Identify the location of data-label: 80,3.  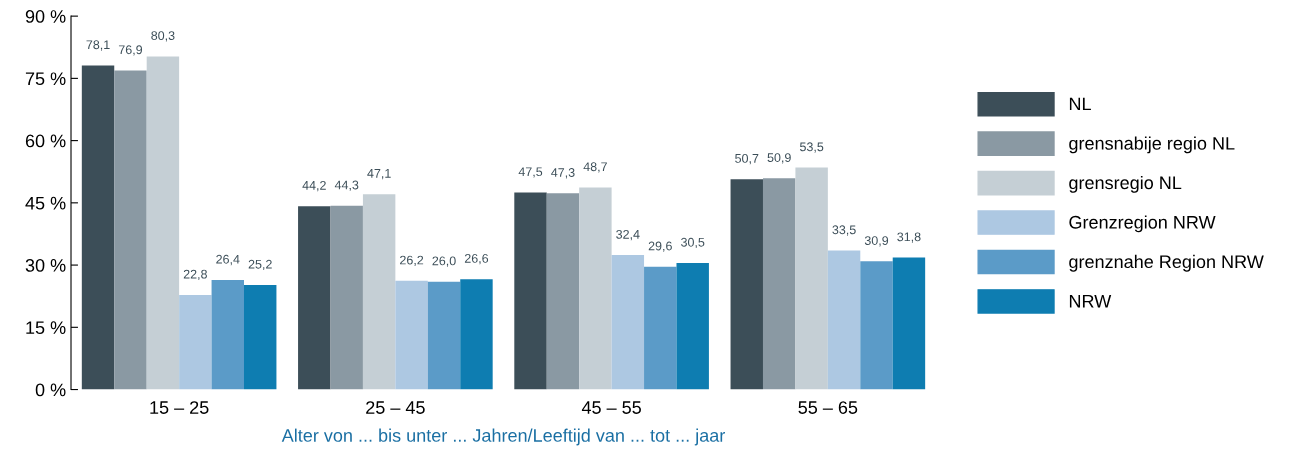
(163, 36).